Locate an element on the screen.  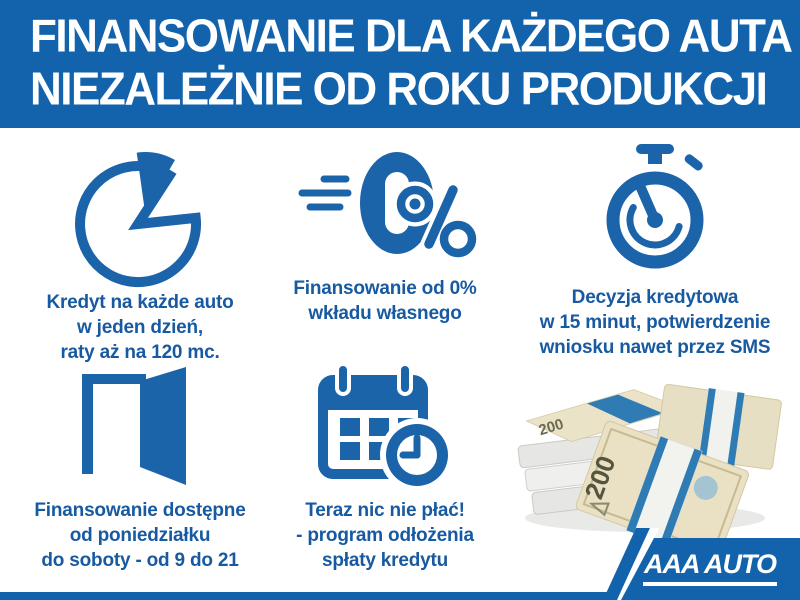
calendar-clock-icon is located at coordinates (385, 427).